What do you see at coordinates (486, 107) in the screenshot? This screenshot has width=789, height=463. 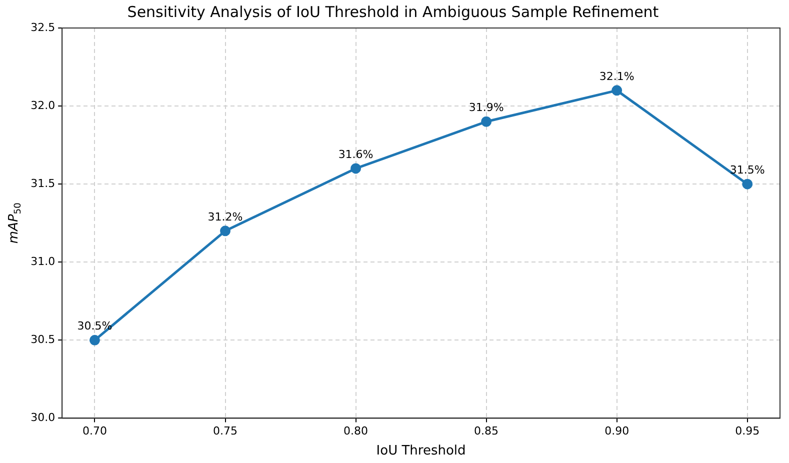 I see `data-label: 31.9%` at bounding box center [486, 107].